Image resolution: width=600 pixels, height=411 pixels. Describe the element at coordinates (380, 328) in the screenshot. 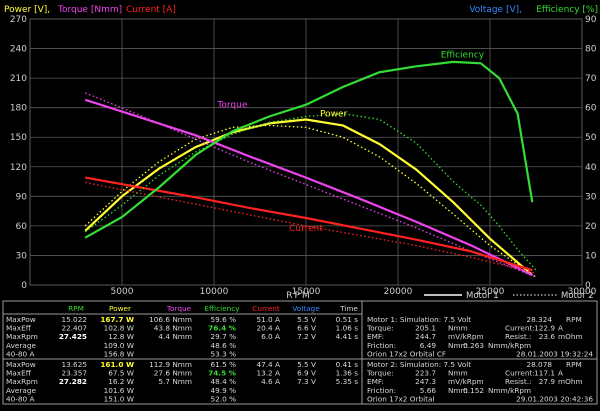

I see `motor1-info-cell: Torque:` at that location.